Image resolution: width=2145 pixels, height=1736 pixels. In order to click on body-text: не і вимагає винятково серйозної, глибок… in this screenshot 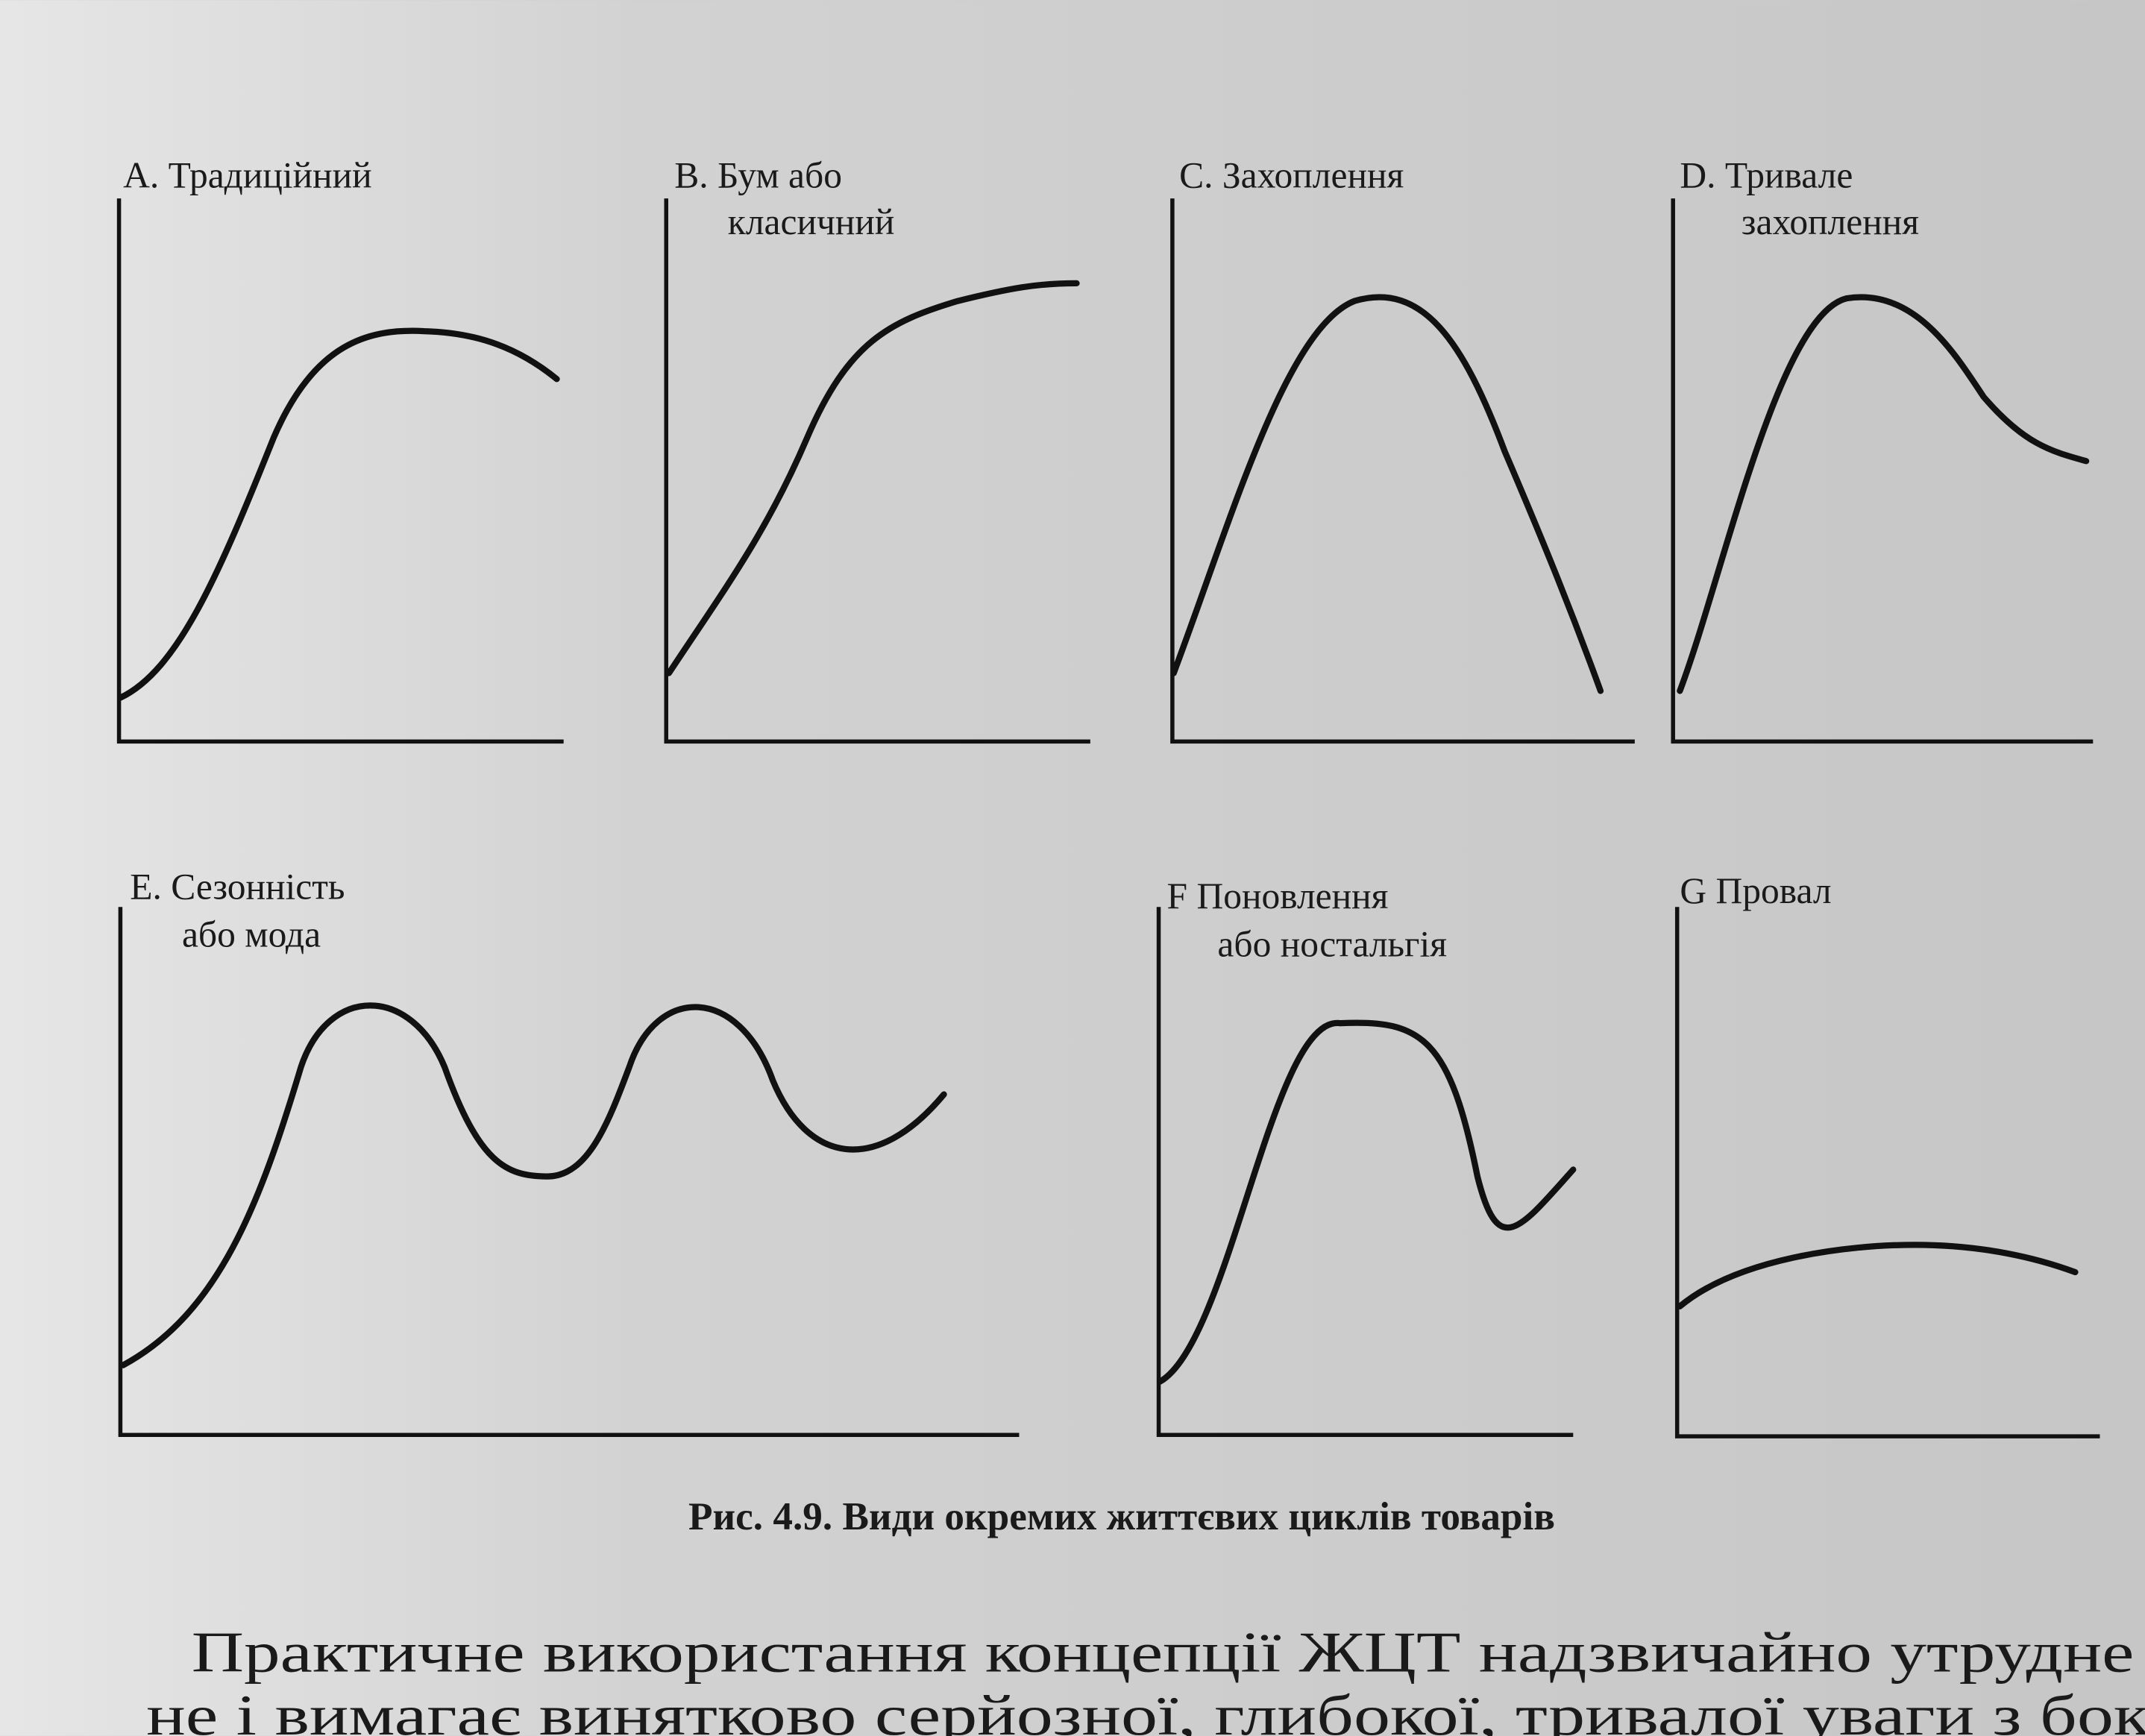, I will do `click(1145, 1710)`.